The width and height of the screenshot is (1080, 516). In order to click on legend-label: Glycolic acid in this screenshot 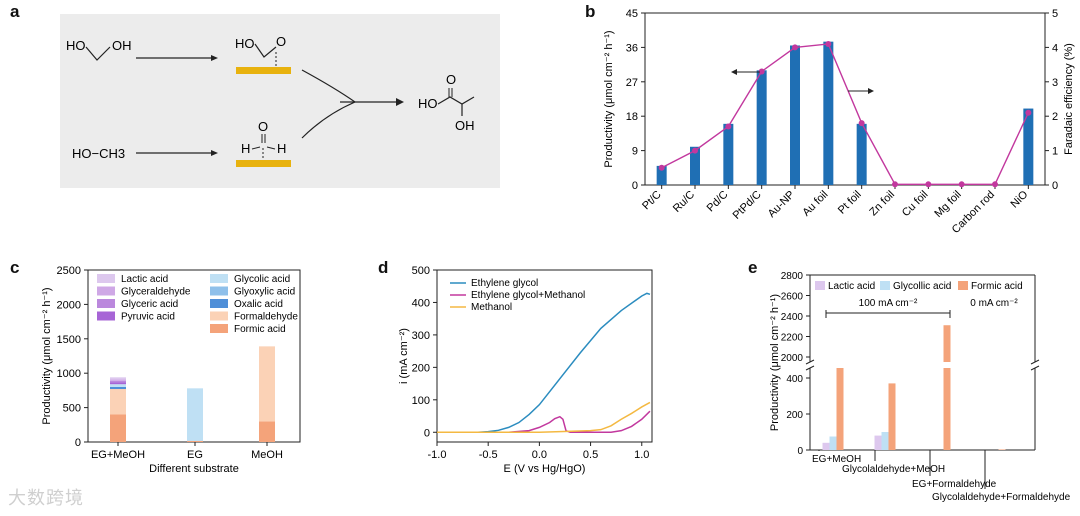, I will do `click(262, 279)`.